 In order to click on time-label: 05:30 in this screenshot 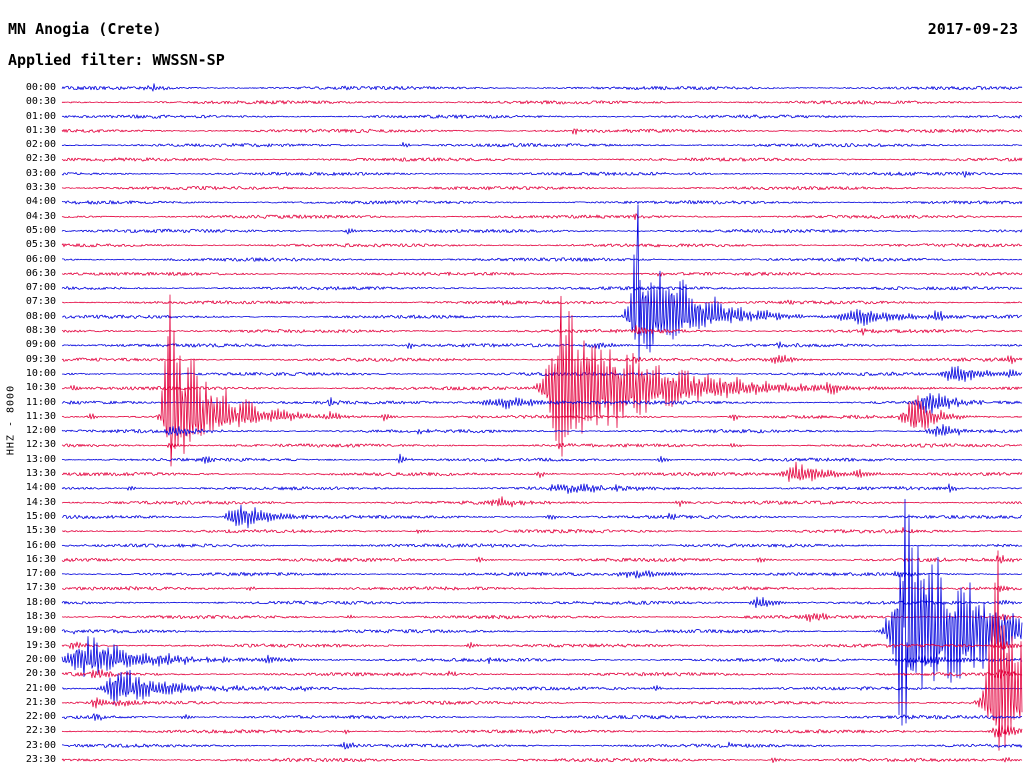, I will do `click(40, 245)`.